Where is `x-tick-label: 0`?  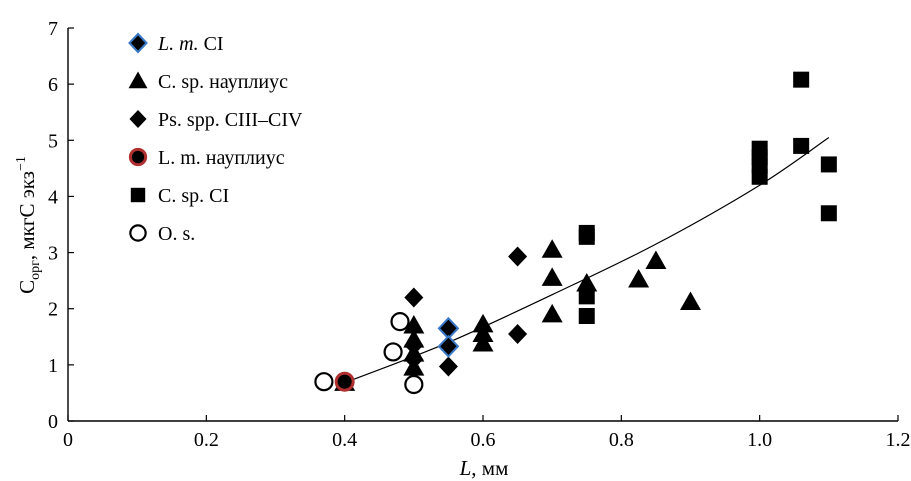 x-tick-label: 0 is located at coordinates (68, 440).